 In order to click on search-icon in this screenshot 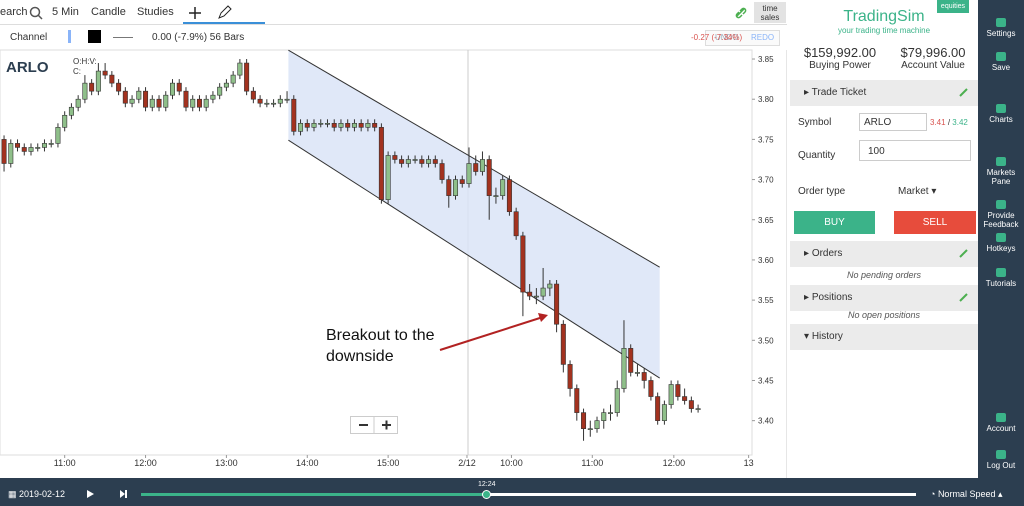, I will do `click(36, 13)`.